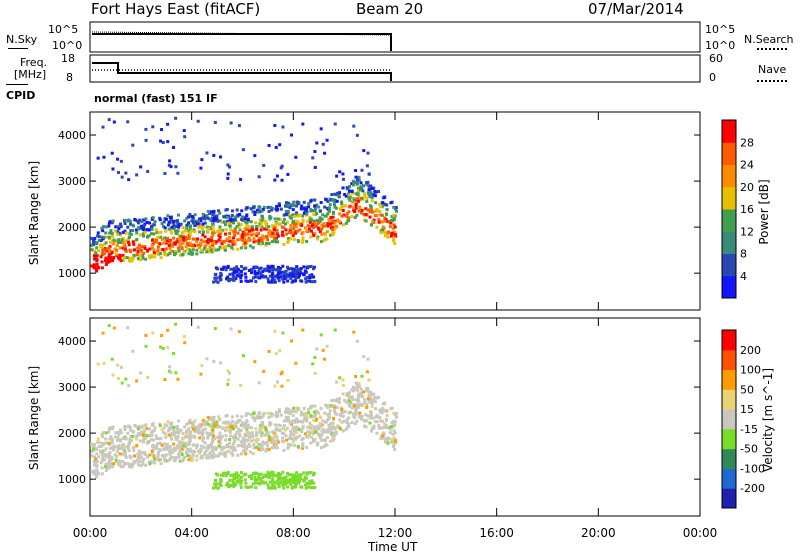 The width and height of the screenshot is (800, 554). What do you see at coordinates (395, 37) in the screenshot?
I see `noise-panel` at bounding box center [395, 37].